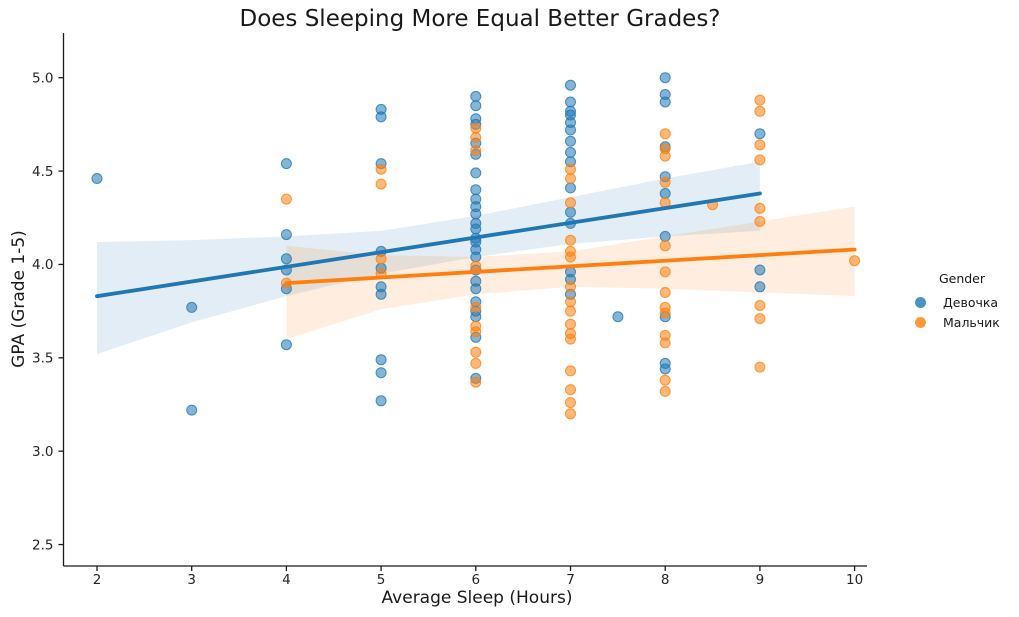  Describe the element at coordinates (971, 302) in the screenshot. I see `legend-item-label: Девочка` at that location.